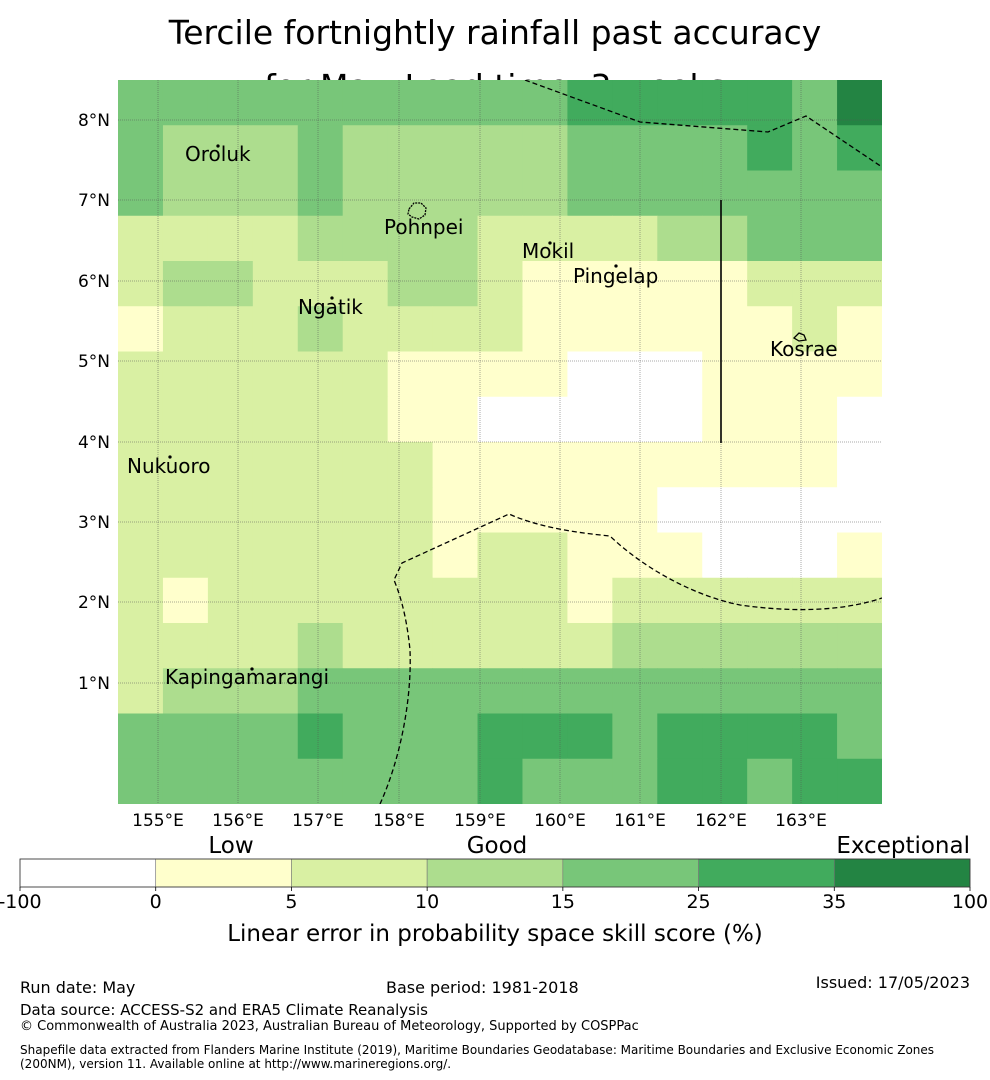 This screenshot has width=990, height=1080. Describe the element at coordinates (630, 658) in the screenshot. I see `eez-boundary-south` at that location.